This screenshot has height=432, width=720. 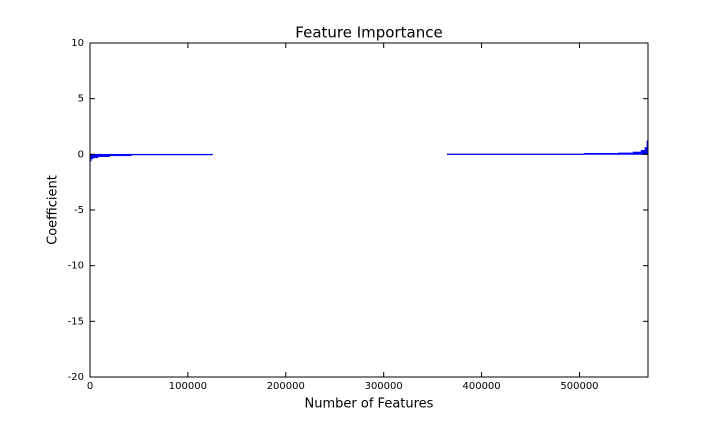 What do you see at coordinates (53, 210) in the screenshot?
I see `y-axis-label: Coefficient` at bounding box center [53, 210].